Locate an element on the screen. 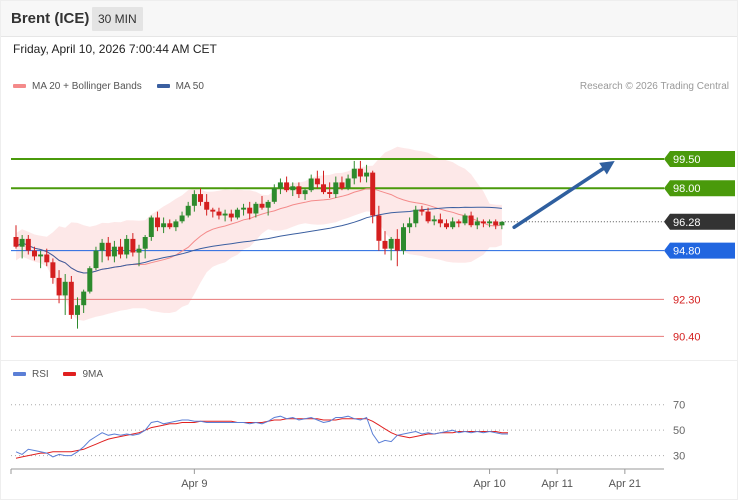 The image size is (738, 500). chart-datetime: Friday, April 10, 2026 7:00:44 AM CET is located at coordinates (115, 49).